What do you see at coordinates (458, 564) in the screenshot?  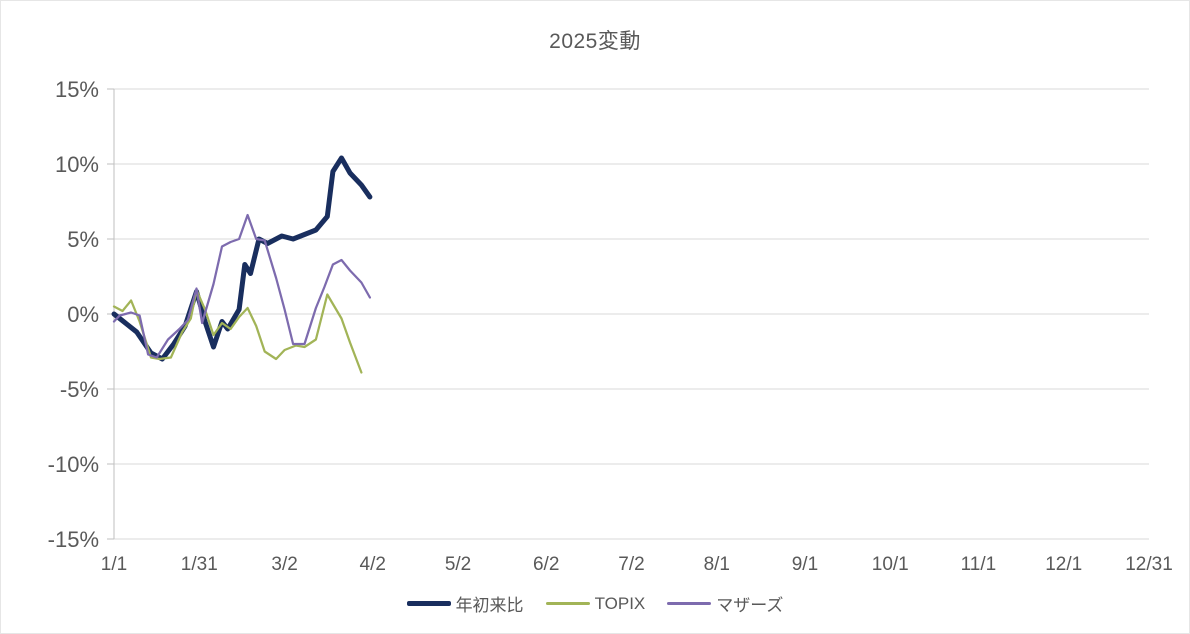 I see `x-axis-label-5/2: 5/2` at bounding box center [458, 564].